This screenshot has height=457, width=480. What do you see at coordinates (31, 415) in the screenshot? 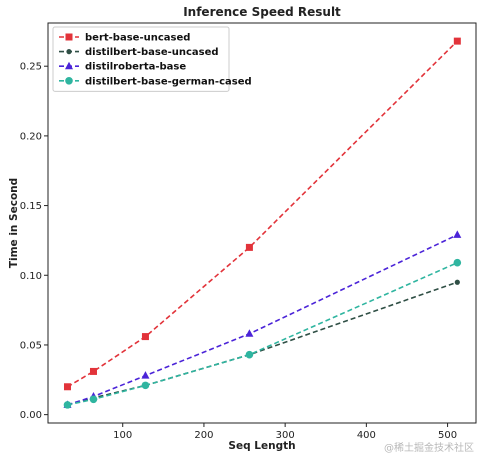
I see `y-tick-label: 0.00` at bounding box center [31, 415].